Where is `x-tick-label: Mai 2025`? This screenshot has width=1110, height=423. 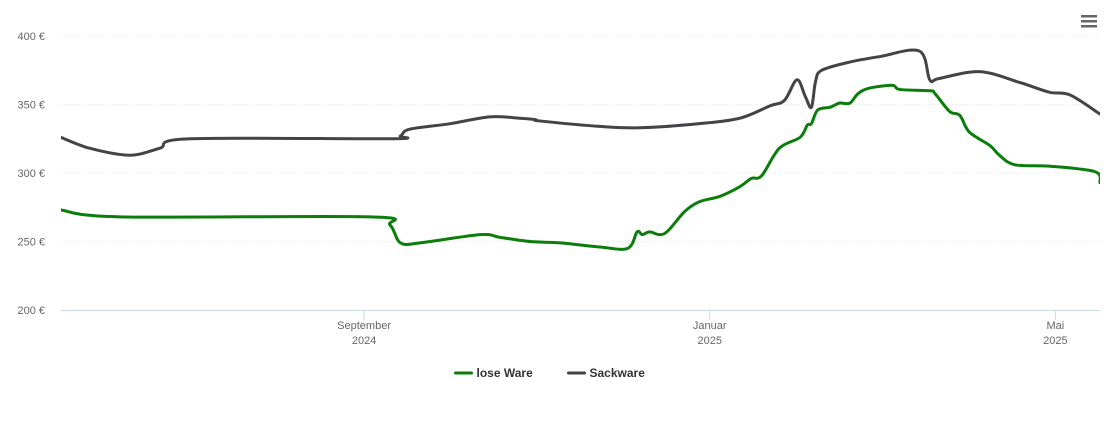
x-tick-label: Mai 2025 is located at coordinates (1055, 333).